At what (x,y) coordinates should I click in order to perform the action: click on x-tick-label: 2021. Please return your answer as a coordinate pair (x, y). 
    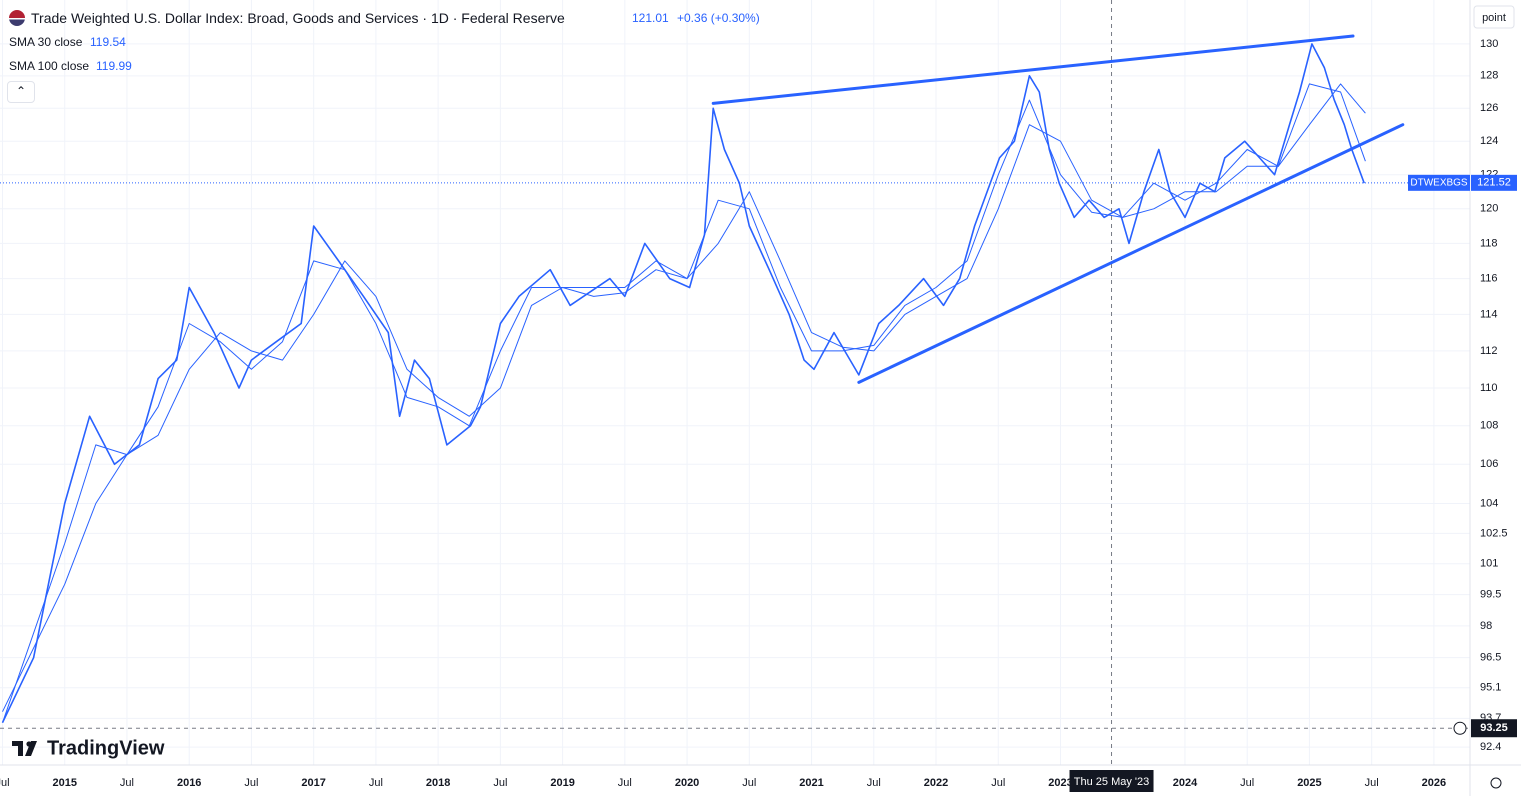
    Looking at the image, I should click on (811, 783).